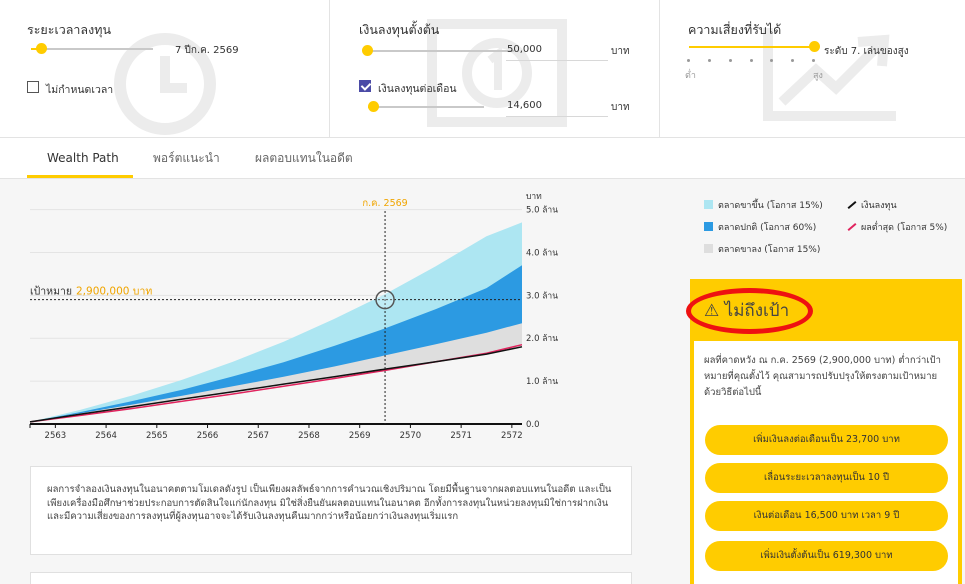 Image resolution: width=965 pixels, height=584 pixels. What do you see at coordinates (426, 106) in the screenshot?
I see `monthly-slider` at bounding box center [426, 106].